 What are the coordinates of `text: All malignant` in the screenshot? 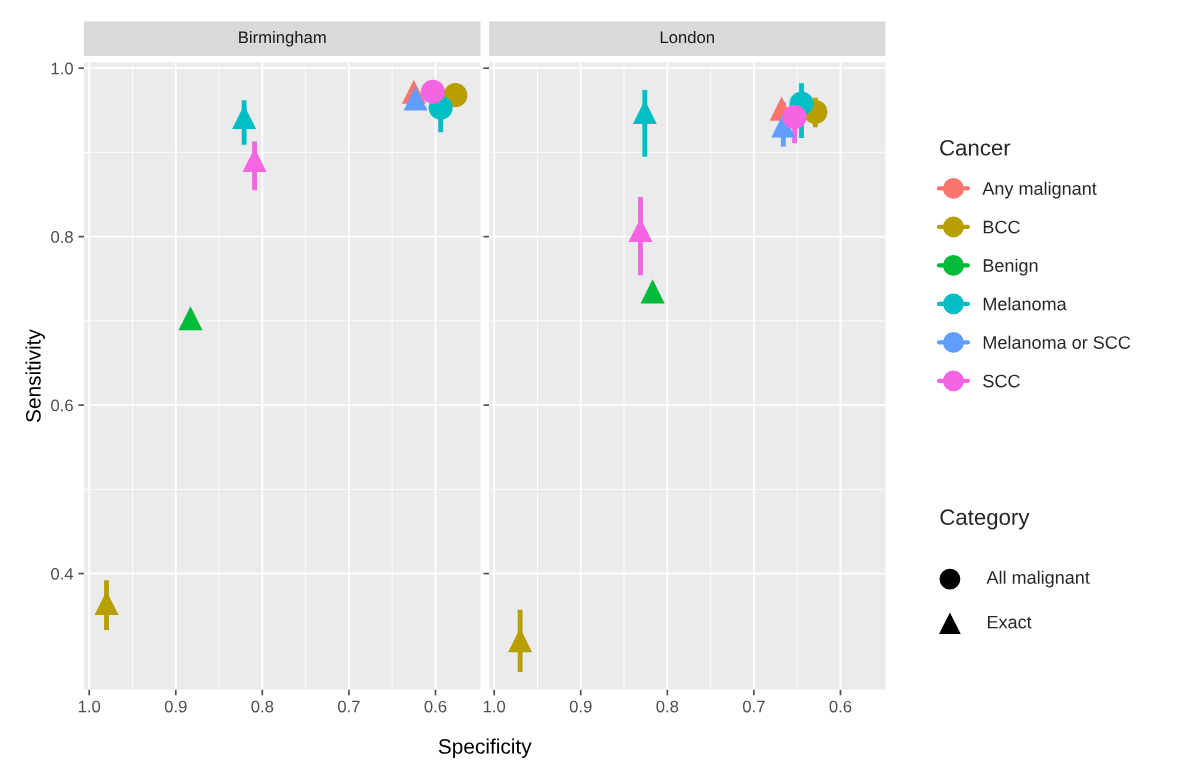 It's located at (1038, 579).